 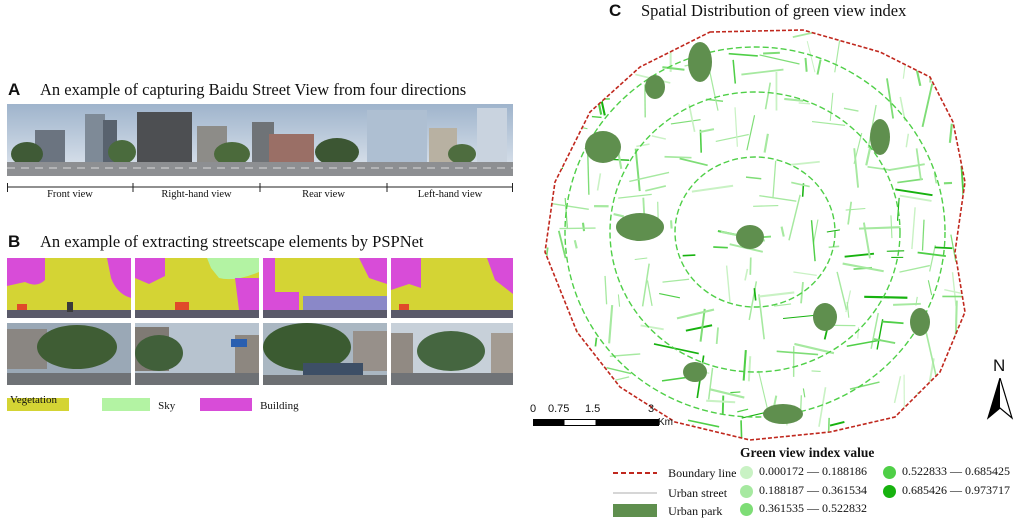 I want to click on segmentation-row, so click(x=260, y=288).